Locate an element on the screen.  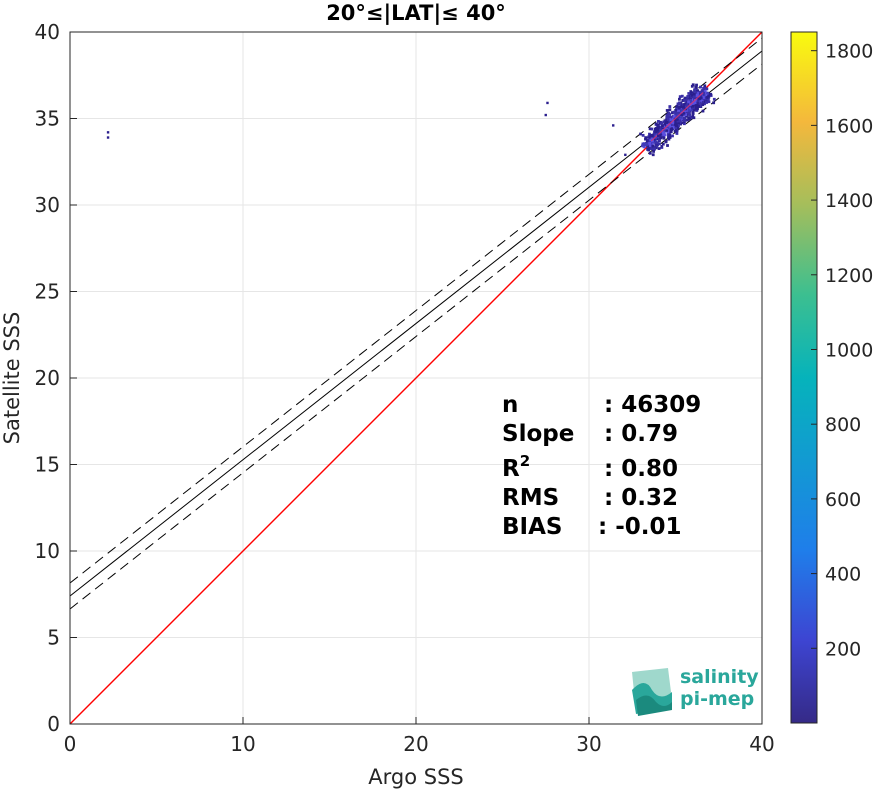
colorbar-tick-label: 1200 is located at coordinates (849, 276).